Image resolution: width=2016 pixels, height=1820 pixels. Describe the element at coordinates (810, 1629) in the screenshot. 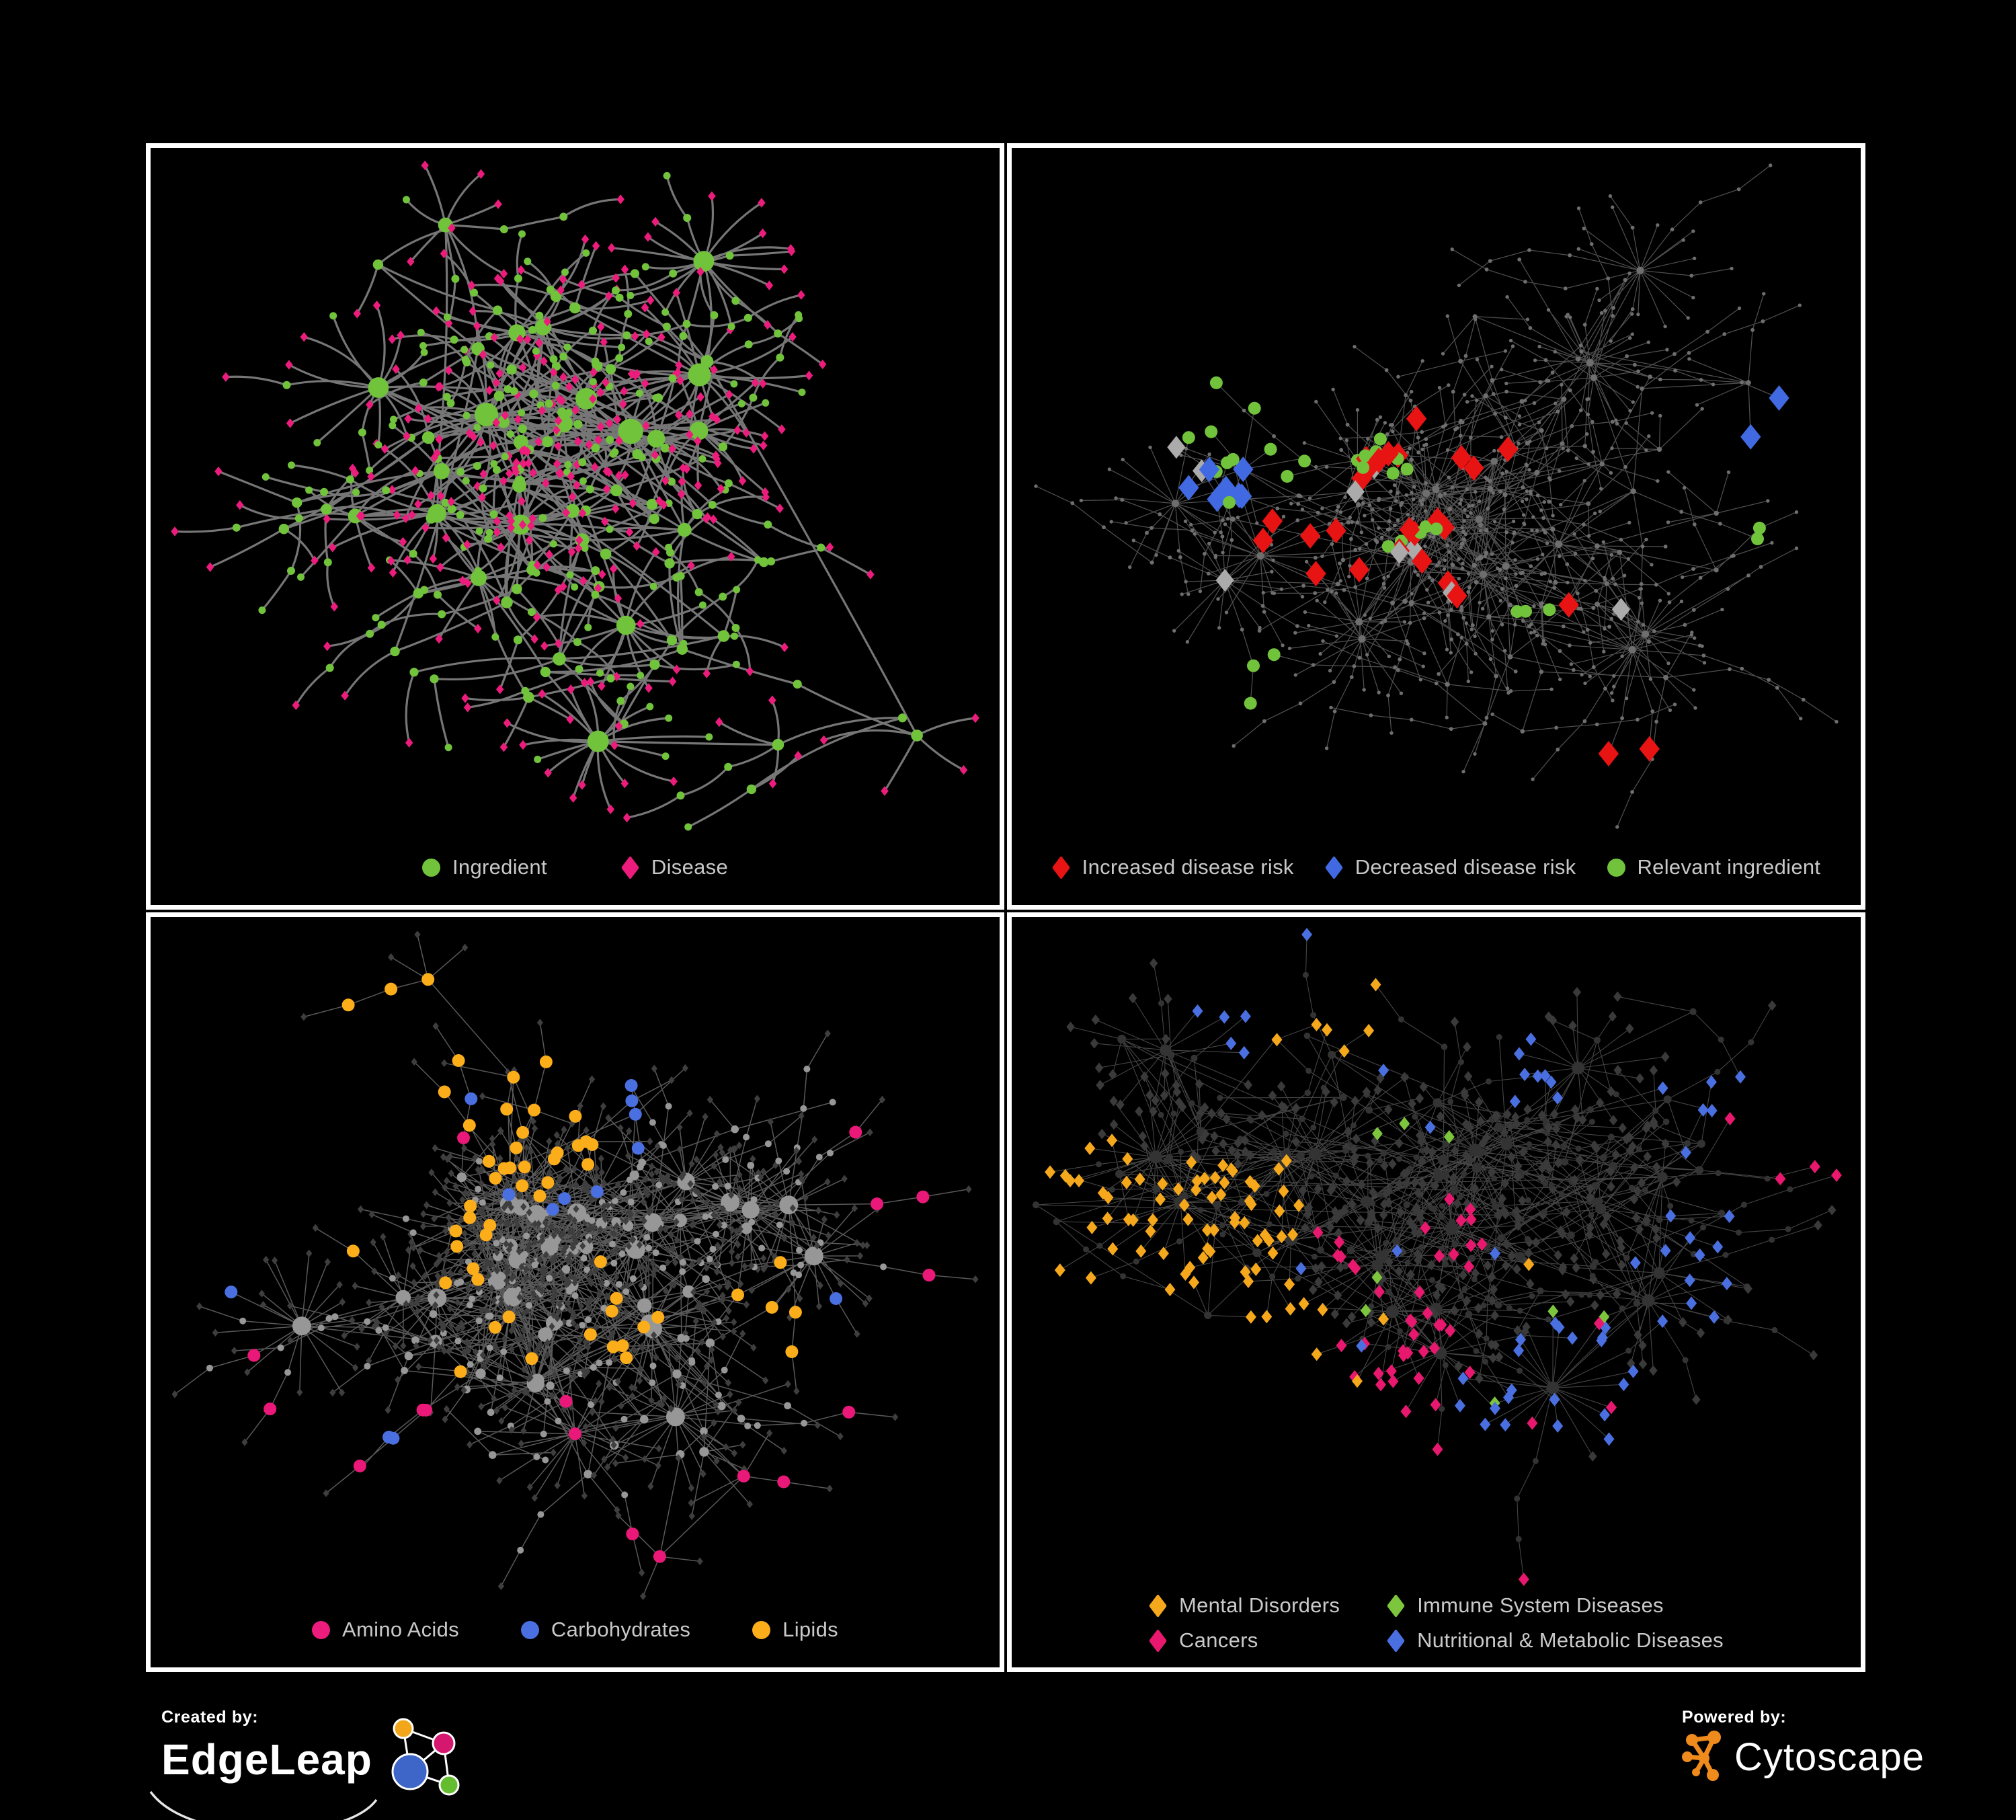

I see `legend-label: Lipids` at that location.